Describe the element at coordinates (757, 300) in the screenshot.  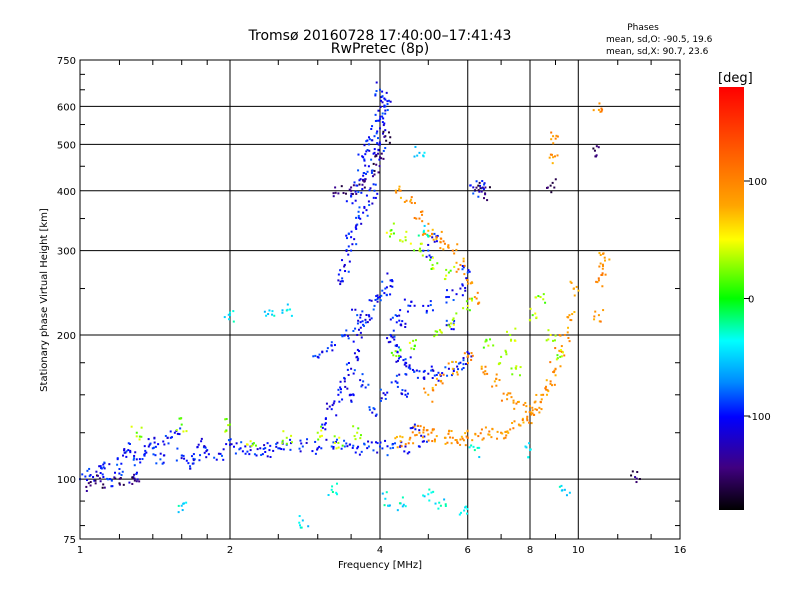
I see `colorbar-ticks: 100 0 -100` at that location.